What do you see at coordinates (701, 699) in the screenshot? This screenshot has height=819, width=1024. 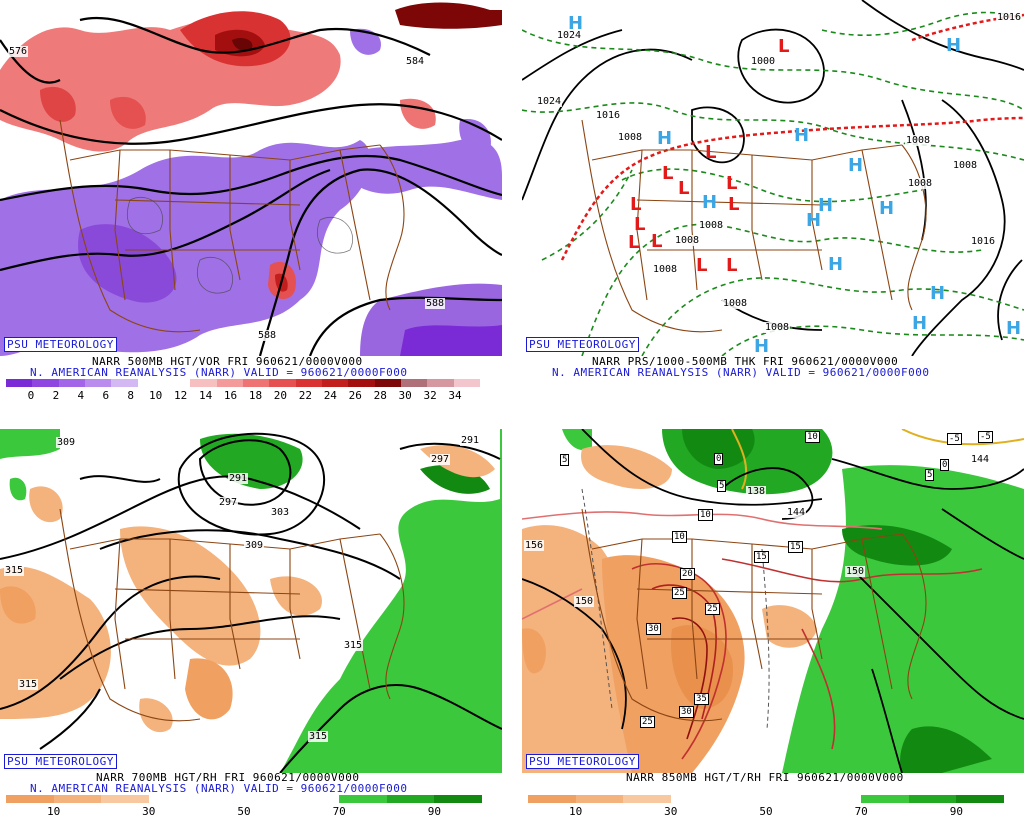 I see `temperature-label: 35` at bounding box center [701, 699].